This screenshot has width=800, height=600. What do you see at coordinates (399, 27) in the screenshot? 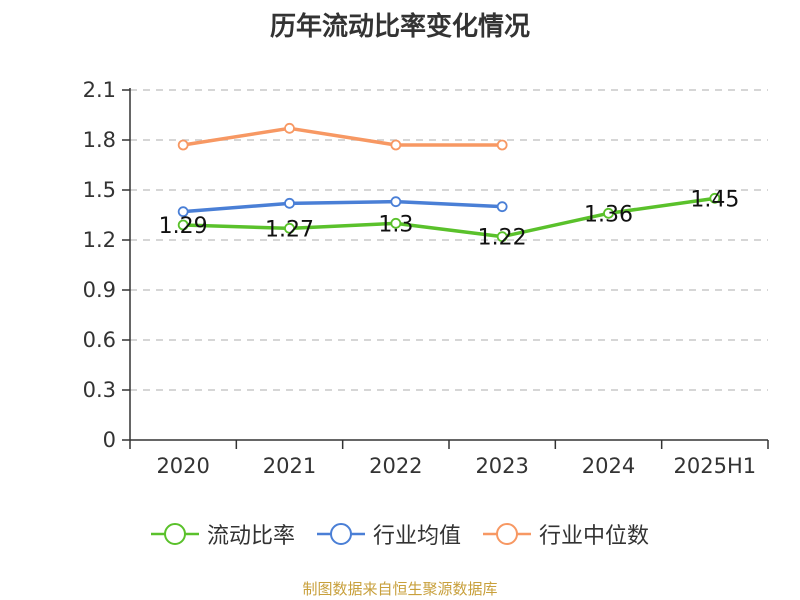
I see `chart-title: 历年流动比率变化情况` at bounding box center [399, 27].